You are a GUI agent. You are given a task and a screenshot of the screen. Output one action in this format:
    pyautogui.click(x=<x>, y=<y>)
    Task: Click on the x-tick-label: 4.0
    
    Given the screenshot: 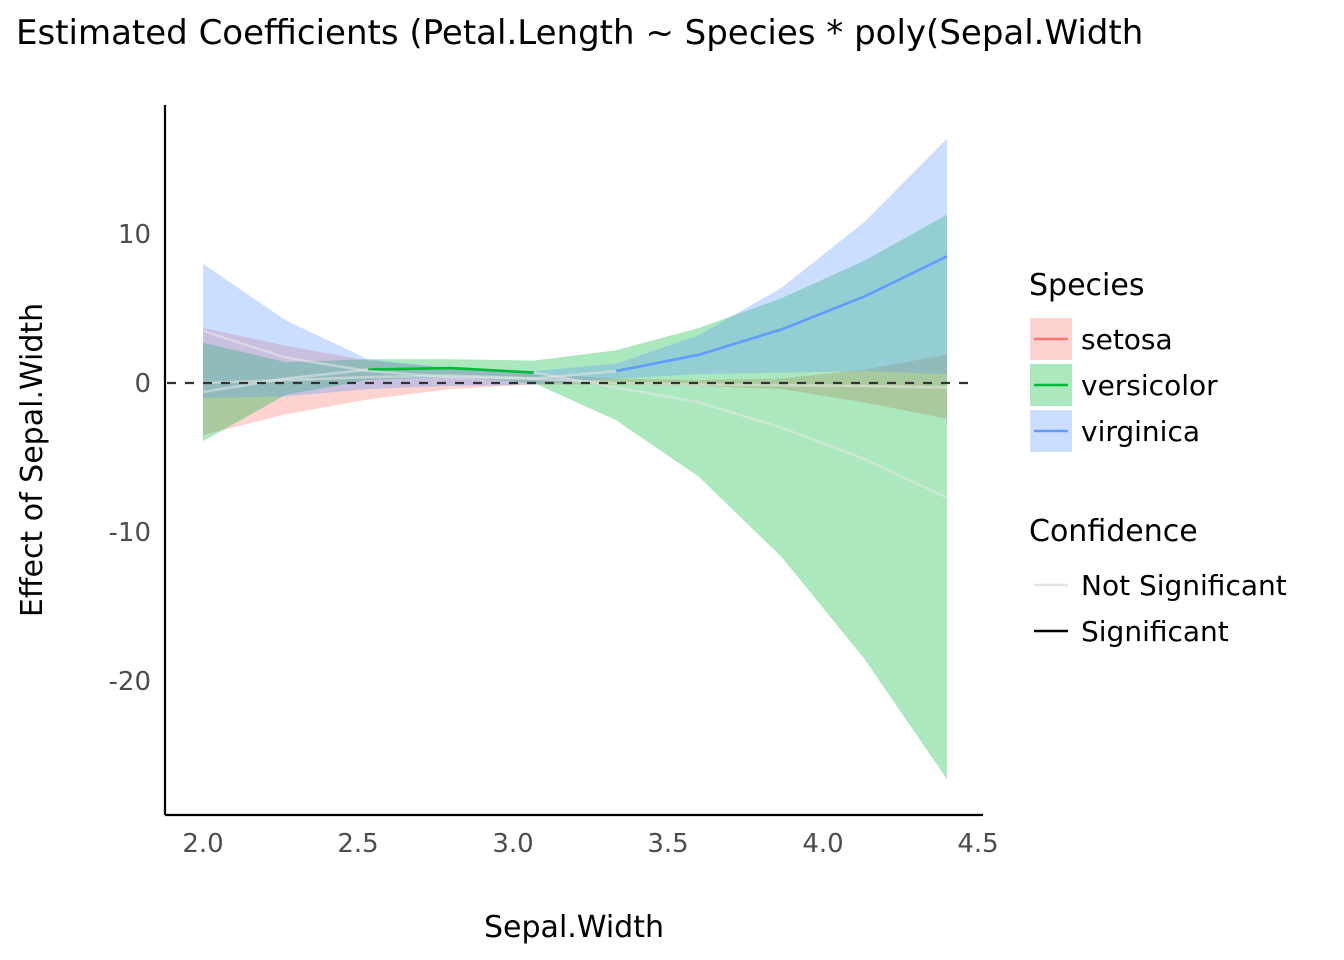 What is the action you would take?
    pyautogui.click(x=822, y=844)
    